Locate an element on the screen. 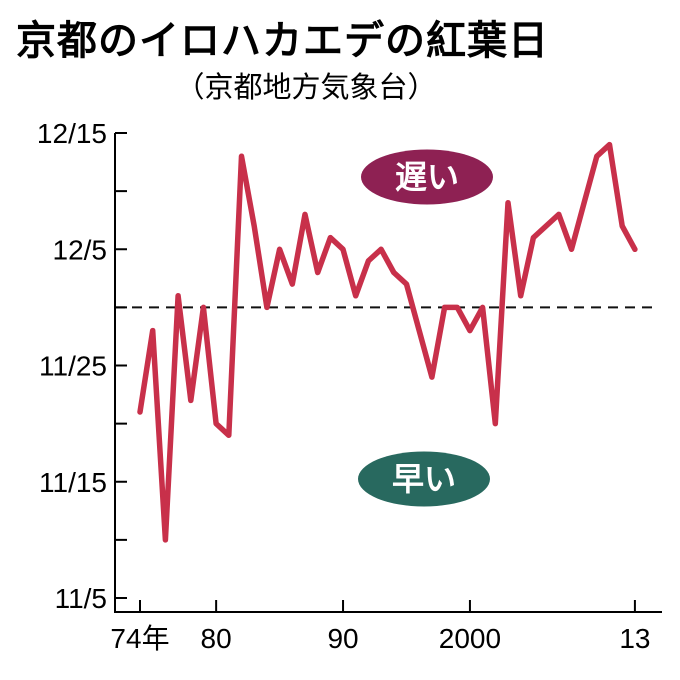 The image size is (680, 680). early-oval is located at coordinates (424, 479).